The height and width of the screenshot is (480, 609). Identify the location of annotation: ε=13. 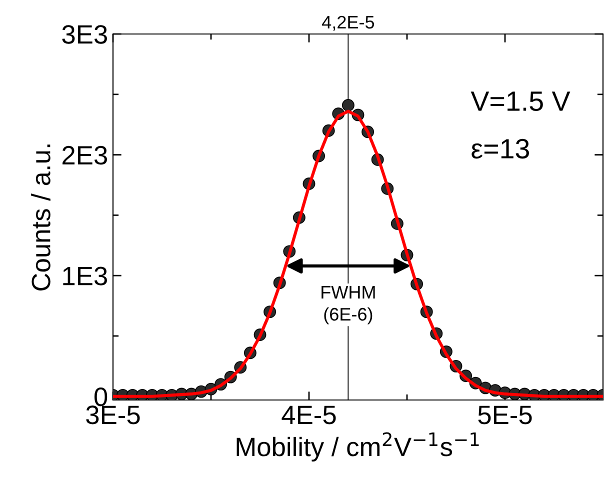
(500, 148).